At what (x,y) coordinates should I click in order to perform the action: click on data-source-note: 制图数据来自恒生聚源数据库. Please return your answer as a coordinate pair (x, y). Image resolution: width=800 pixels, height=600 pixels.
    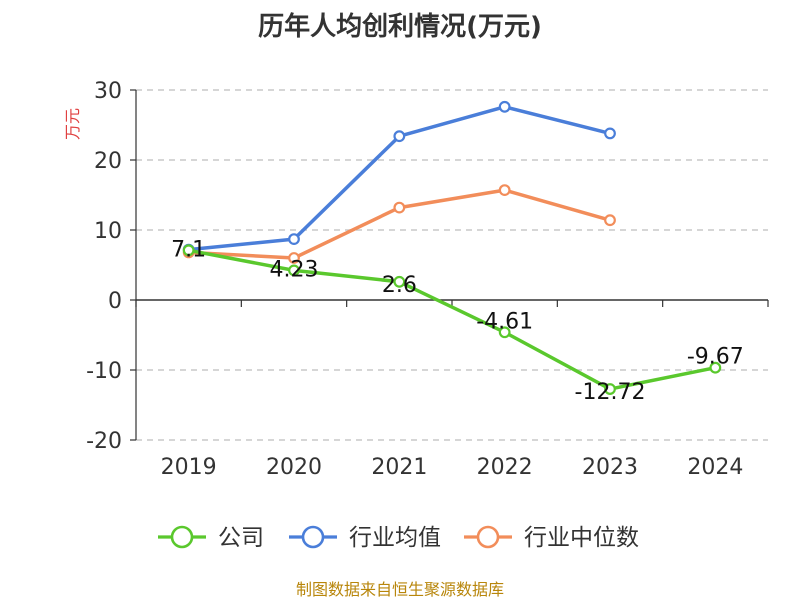
    Looking at the image, I should click on (400, 589).